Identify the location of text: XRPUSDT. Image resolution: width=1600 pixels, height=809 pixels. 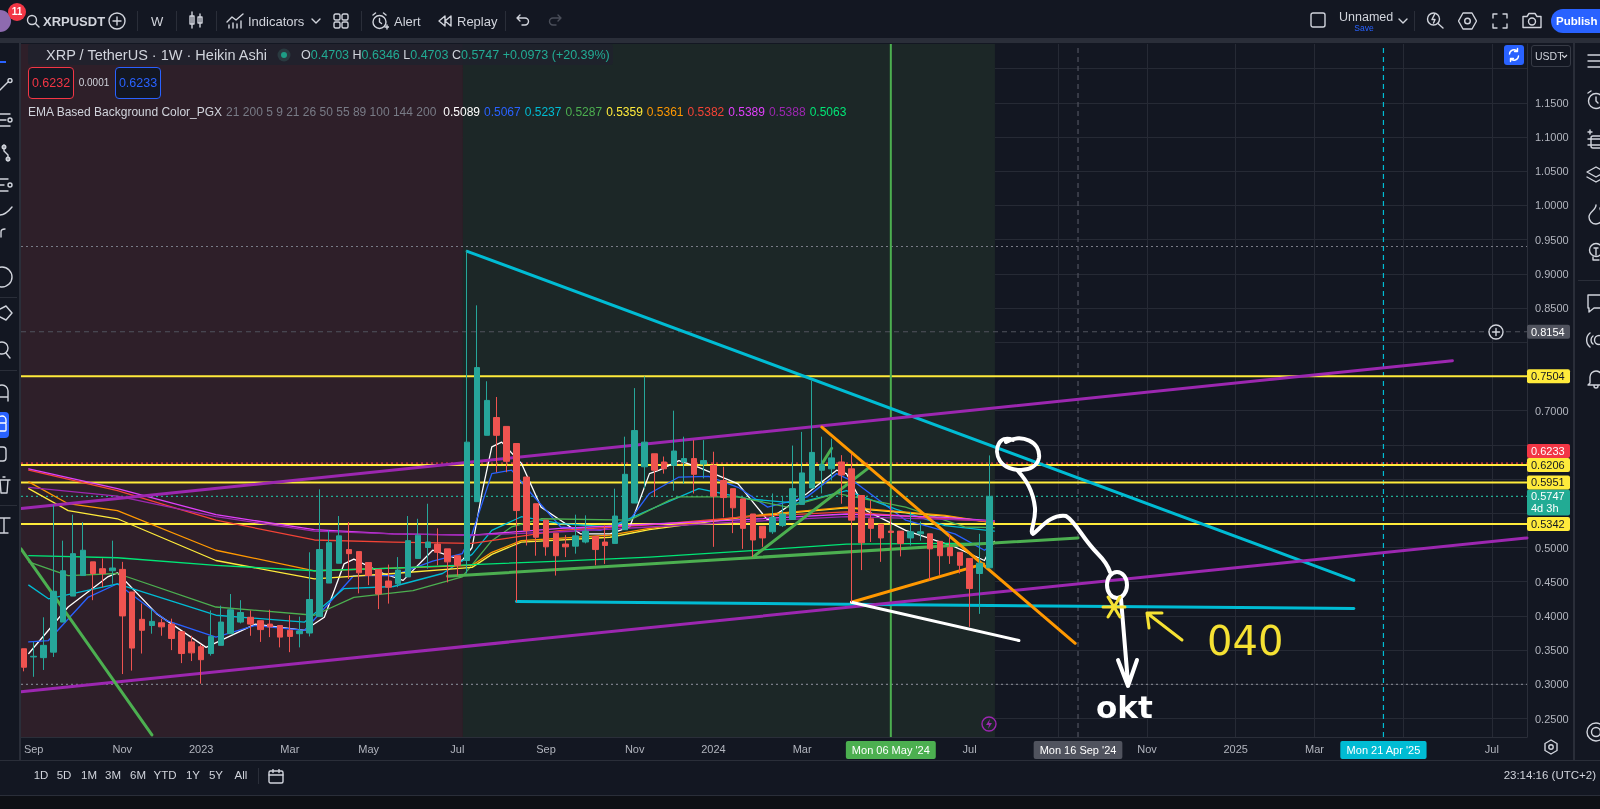
(74, 21).